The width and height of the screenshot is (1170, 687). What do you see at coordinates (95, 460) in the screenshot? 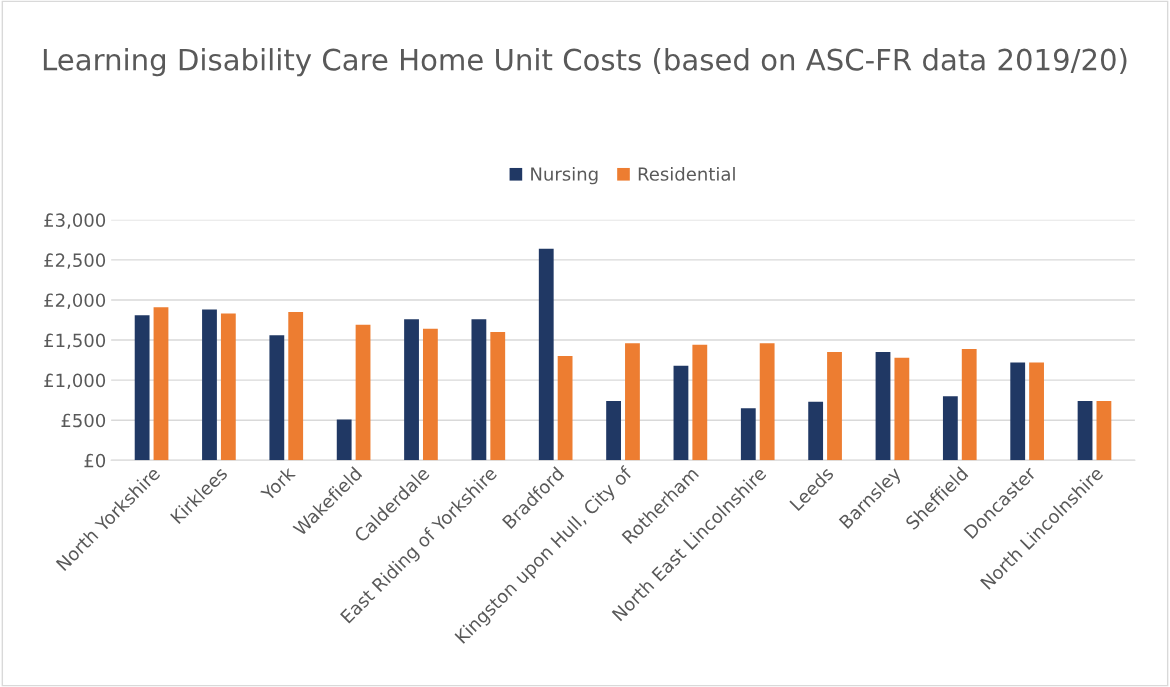
I see `y-tick-label: £0` at bounding box center [95, 460].